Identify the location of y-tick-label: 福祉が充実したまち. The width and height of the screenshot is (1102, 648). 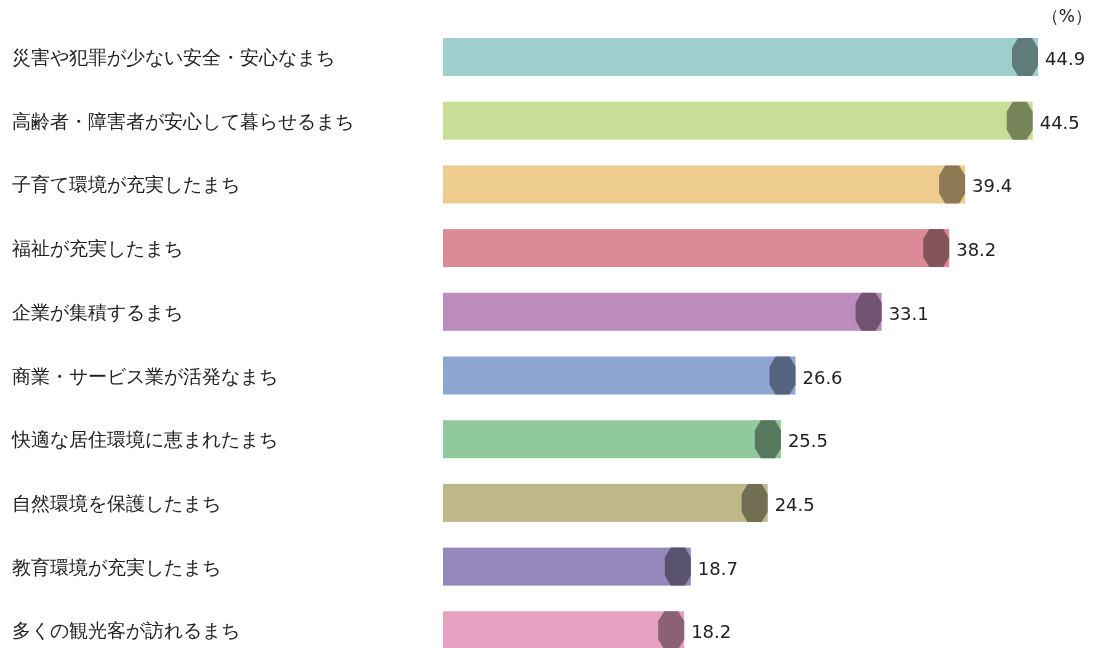
(97, 248).